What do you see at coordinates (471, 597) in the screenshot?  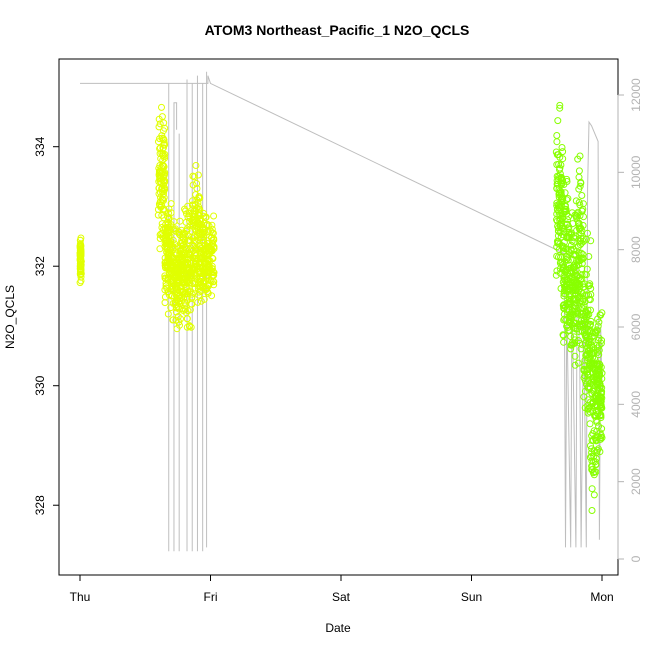 I see `x-tick-label: Sun` at bounding box center [471, 597].